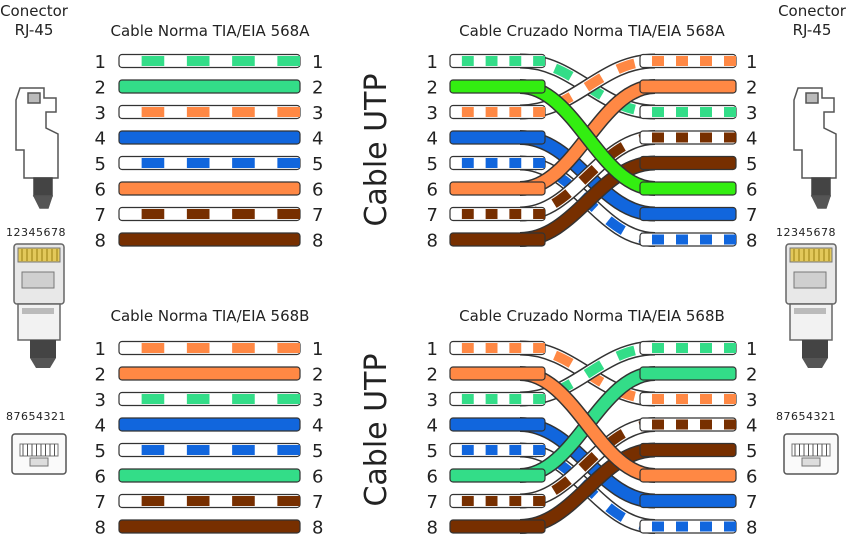  What do you see at coordinates (592, 31) in the screenshot?
I see `panel-title: Cable Cruzado Norma TIA/EIA 568A` at bounding box center [592, 31].